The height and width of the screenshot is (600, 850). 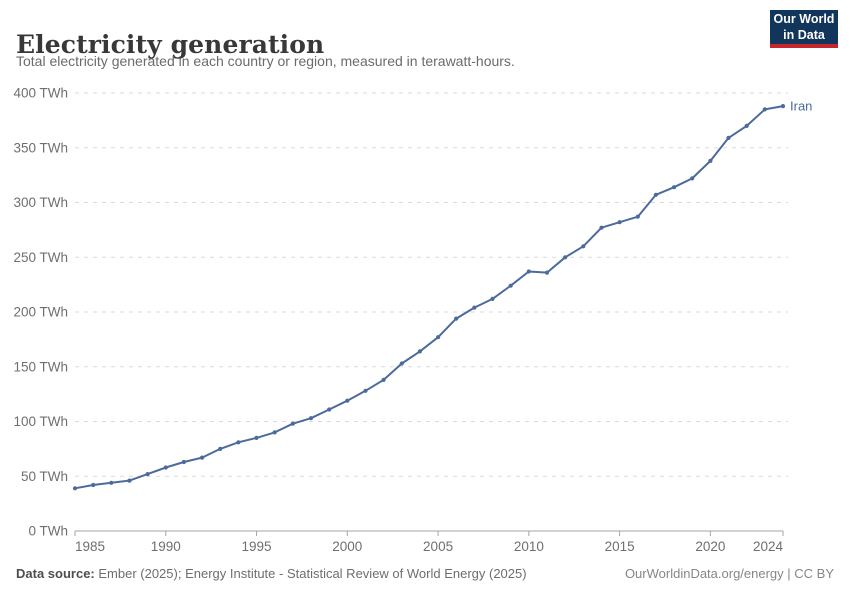 I want to click on series-end-label: Iran, so click(x=801, y=106).